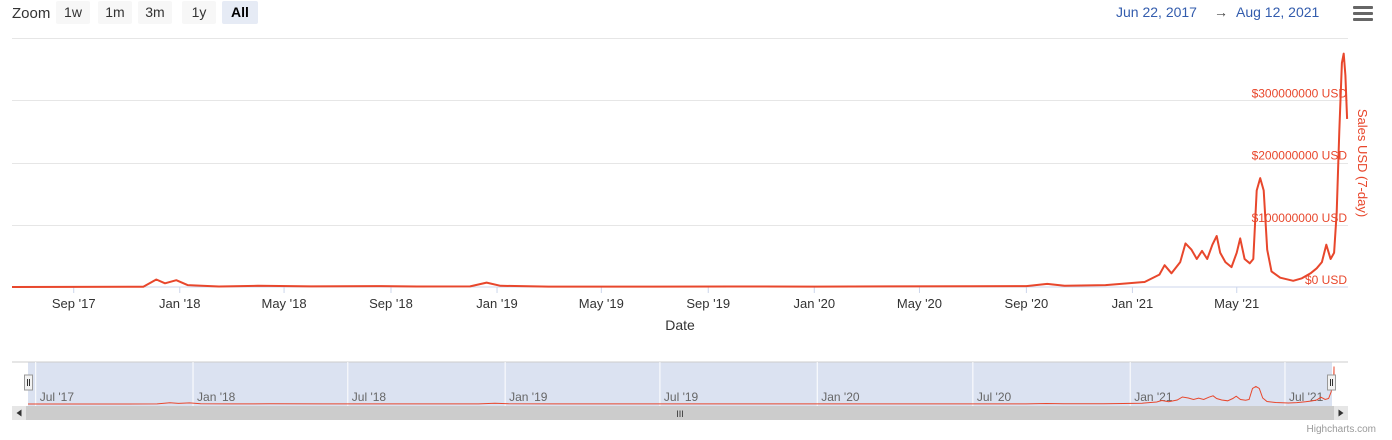 The image size is (1392, 440). I want to click on navigator-label: Jul '17, so click(57, 397).